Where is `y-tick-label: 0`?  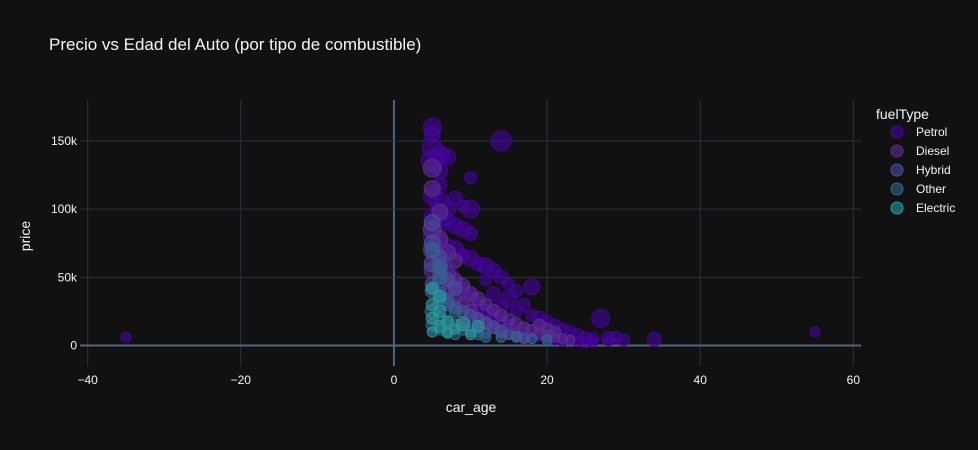
y-tick-label: 0 is located at coordinates (73, 346).